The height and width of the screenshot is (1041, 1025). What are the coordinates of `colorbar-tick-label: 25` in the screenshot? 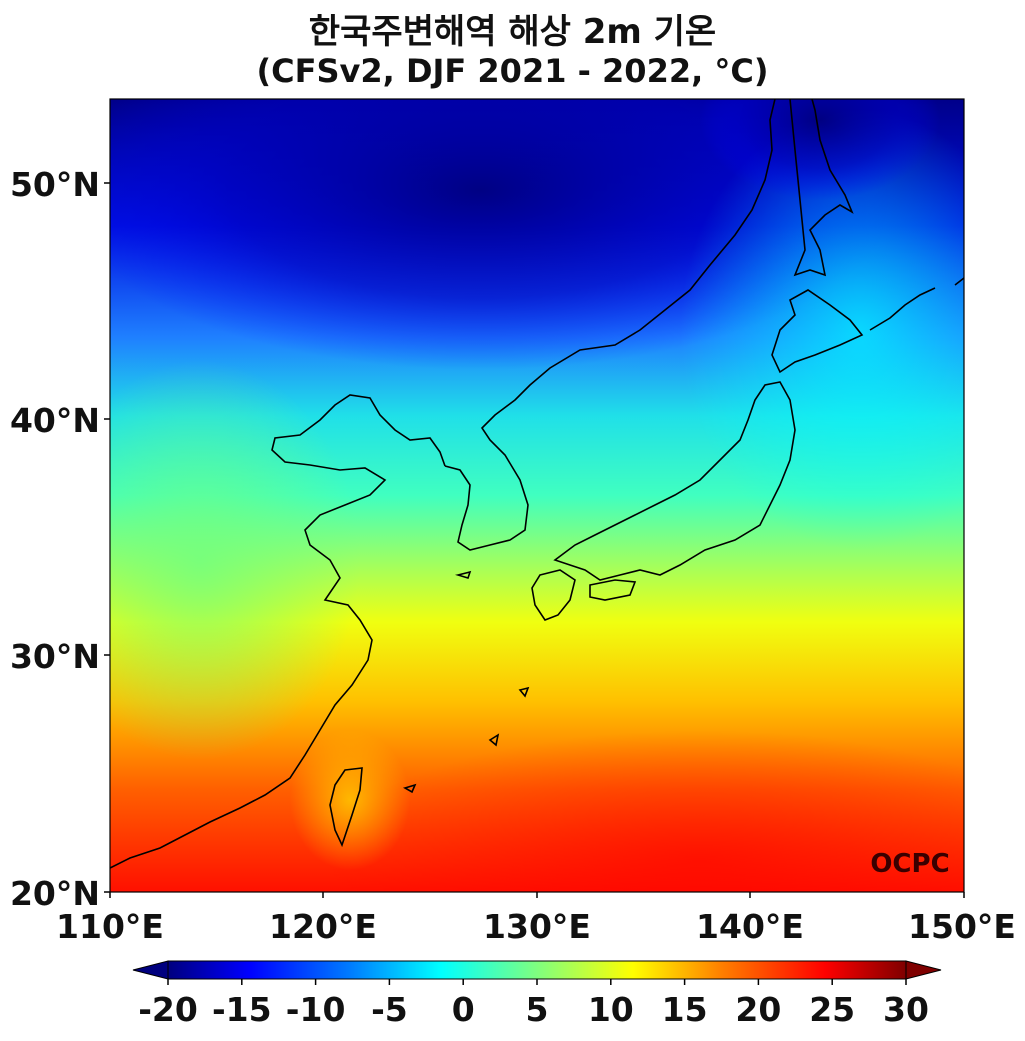 It's located at (832, 1009).